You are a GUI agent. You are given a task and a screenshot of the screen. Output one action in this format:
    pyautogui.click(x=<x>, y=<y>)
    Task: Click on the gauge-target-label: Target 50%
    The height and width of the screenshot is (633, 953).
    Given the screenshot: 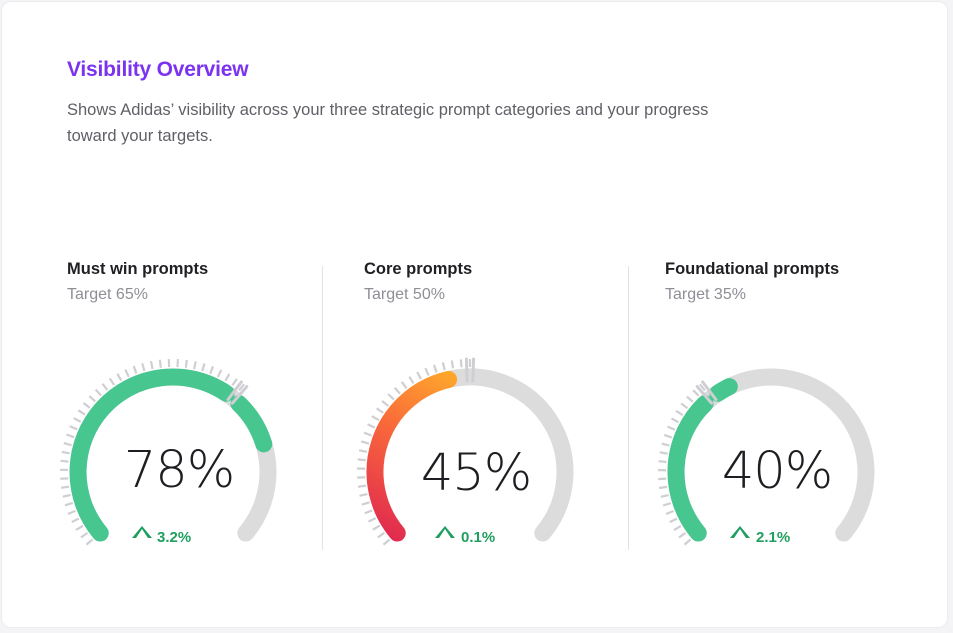 What is the action you would take?
    pyautogui.click(x=404, y=294)
    